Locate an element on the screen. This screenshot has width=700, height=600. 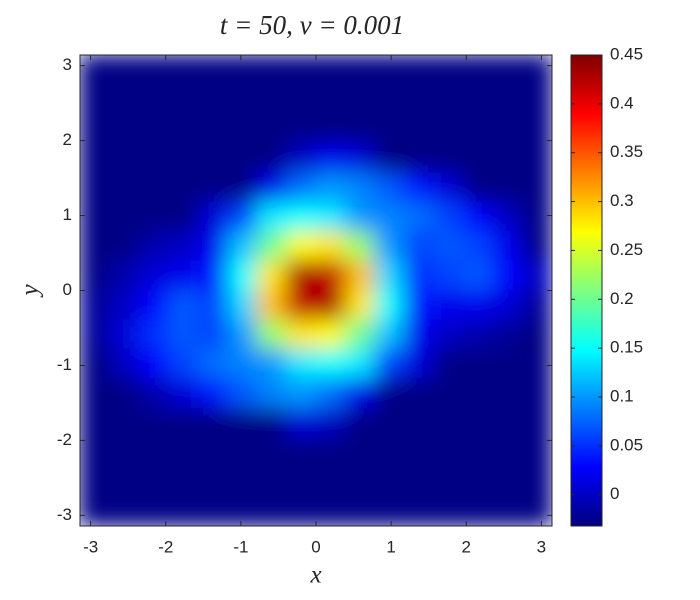
x-axis-label: x is located at coordinates (315, 575).